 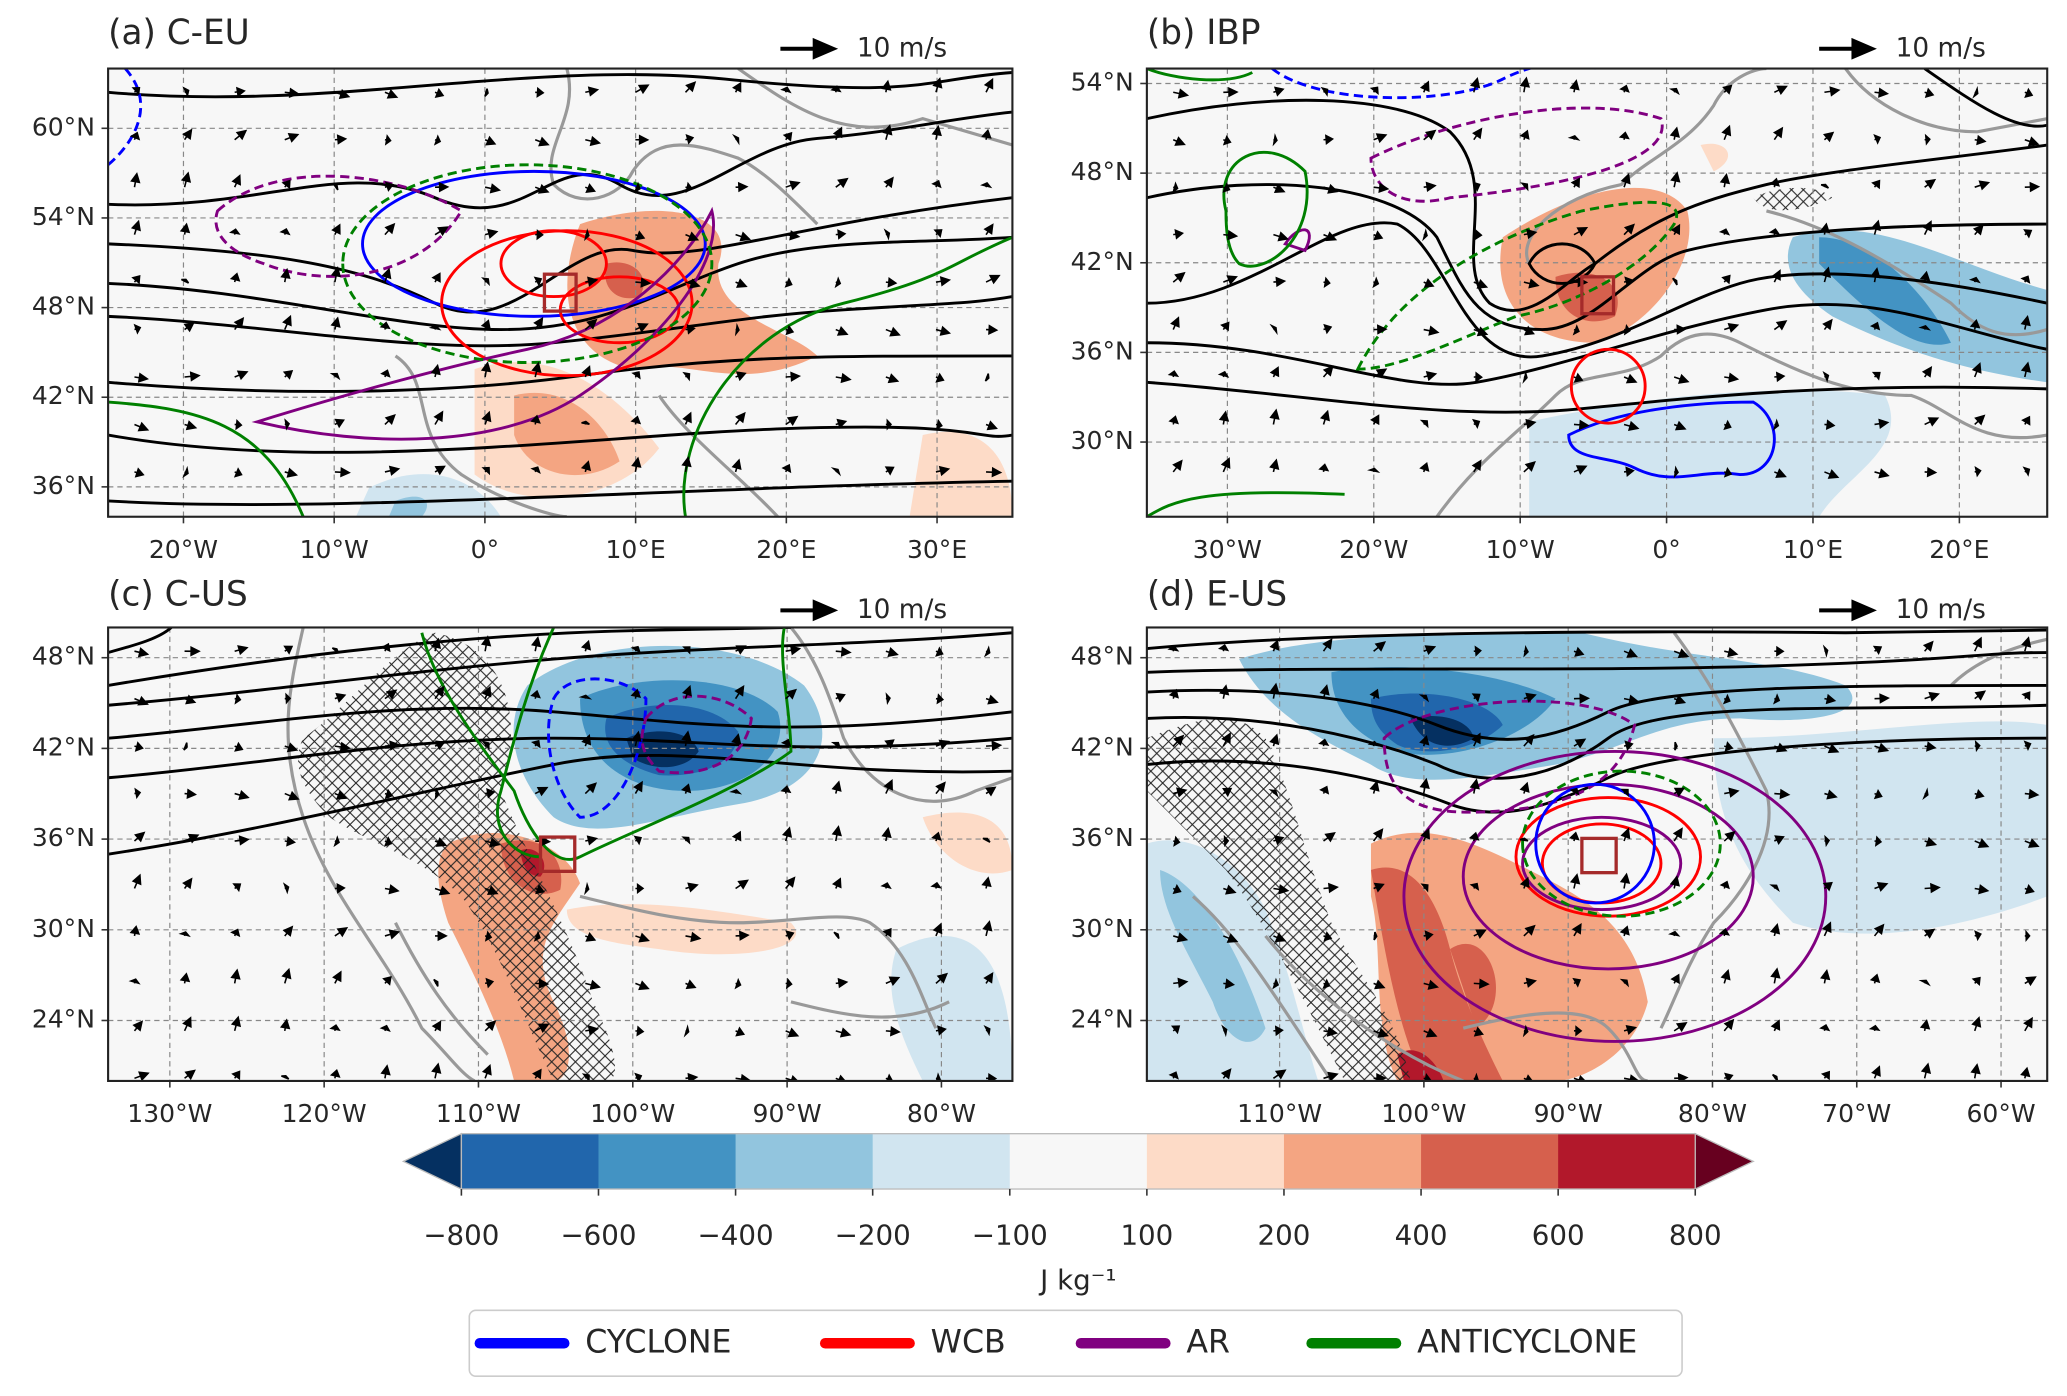 What do you see at coordinates (560, 493) in the screenshot?
I see `geopotential-contour` at bounding box center [560, 493].